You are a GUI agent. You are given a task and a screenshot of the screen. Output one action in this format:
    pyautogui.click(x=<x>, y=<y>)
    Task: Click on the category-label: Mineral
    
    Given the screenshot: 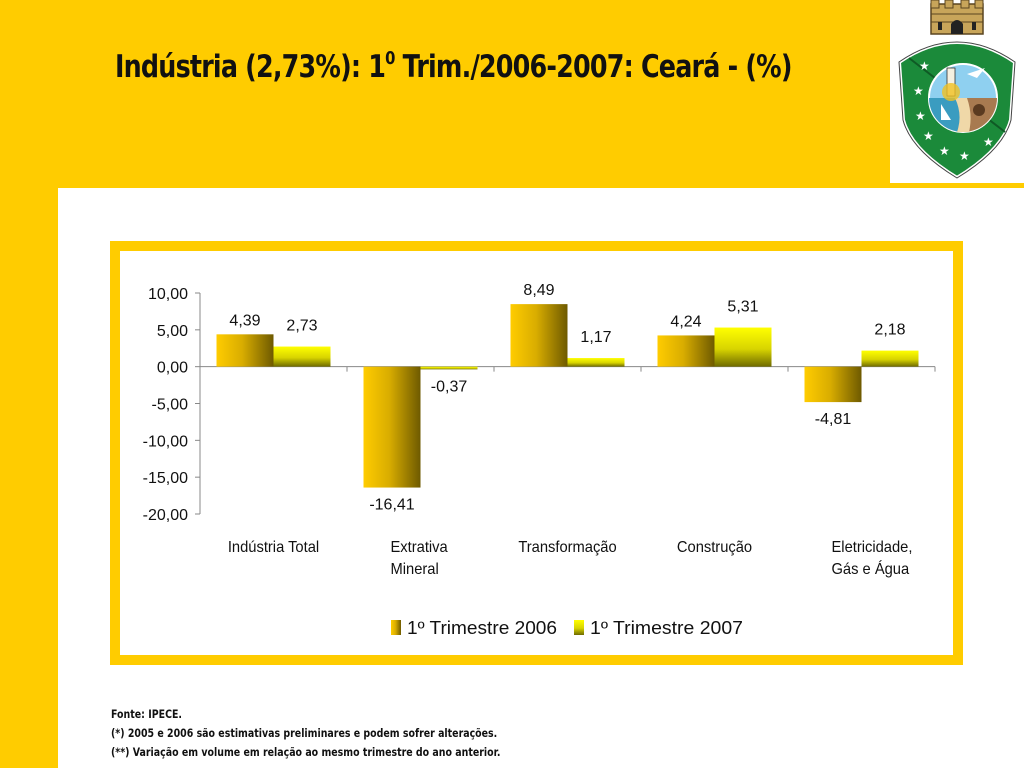 What is the action you would take?
    pyautogui.click(x=414, y=569)
    